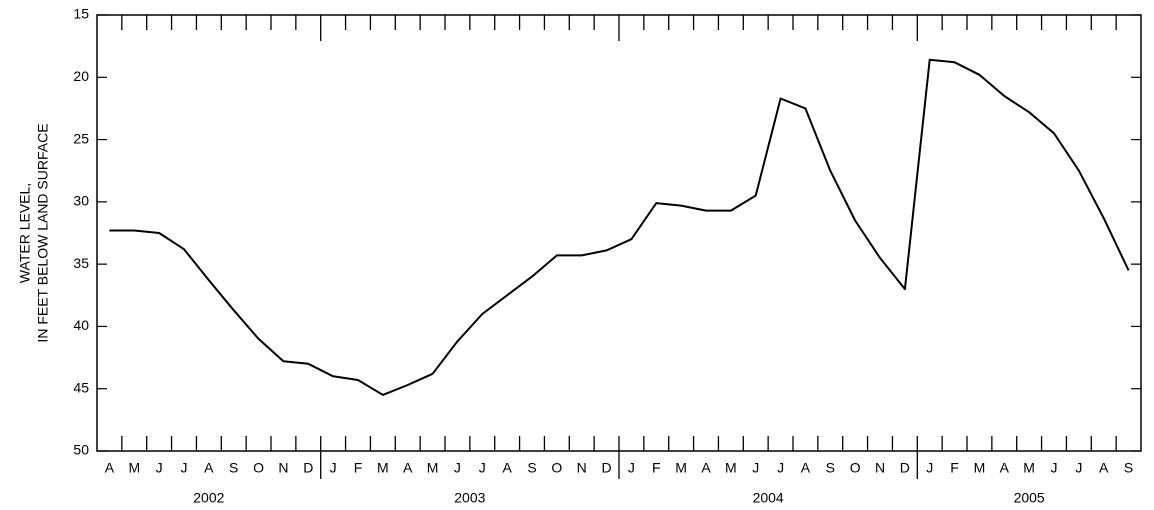  Describe the element at coordinates (81, 450) in the screenshot. I see `y-tick-label: 50` at that location.